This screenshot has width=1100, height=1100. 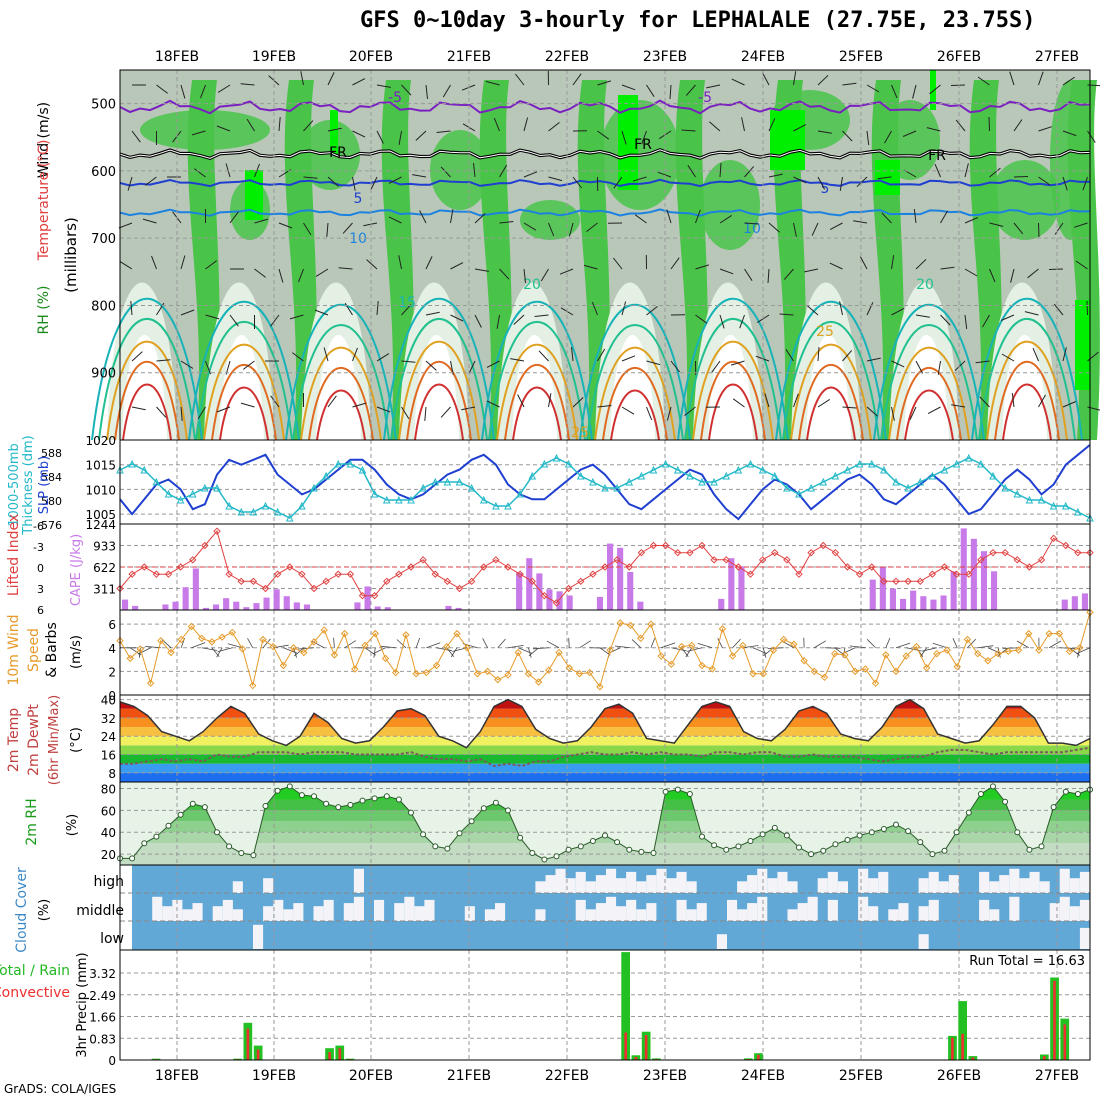 What do you see at coordinates (646, 1047) in the screenshot?
I see `precip-convective-bar` at bounding box center [646, 1047].